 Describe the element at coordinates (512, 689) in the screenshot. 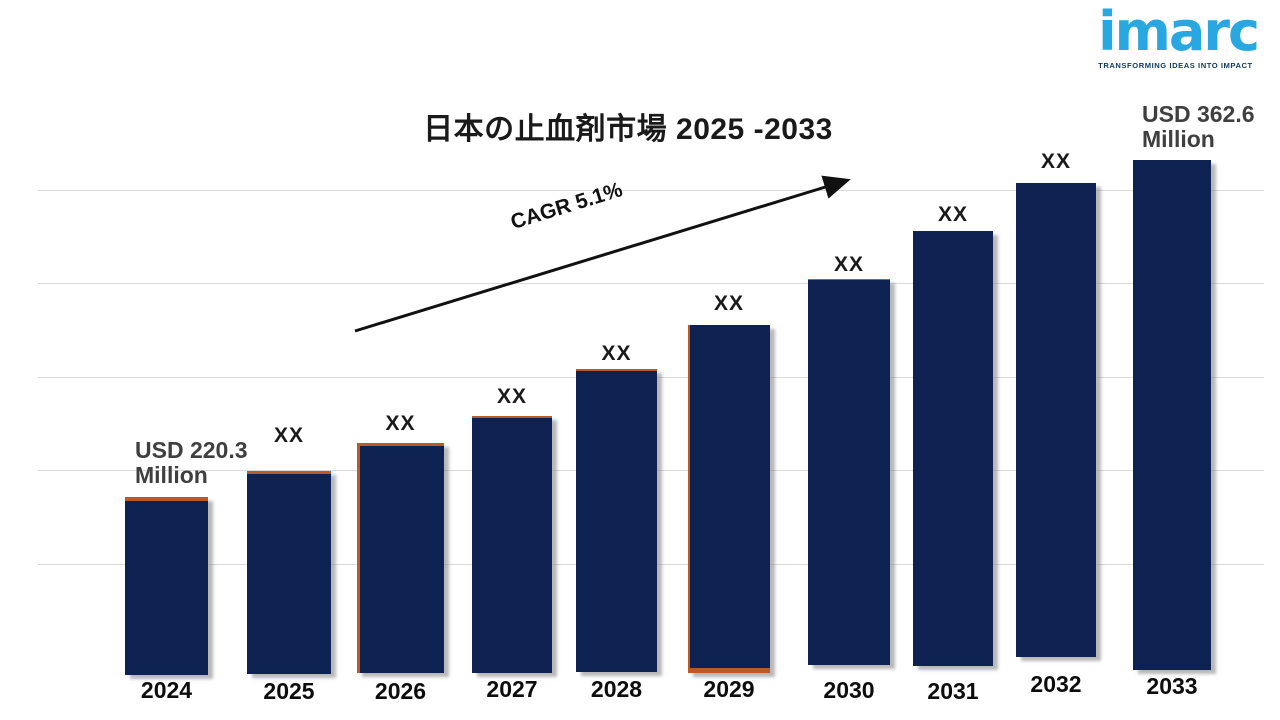

I see `axis-label-2027: 2027` at that location.